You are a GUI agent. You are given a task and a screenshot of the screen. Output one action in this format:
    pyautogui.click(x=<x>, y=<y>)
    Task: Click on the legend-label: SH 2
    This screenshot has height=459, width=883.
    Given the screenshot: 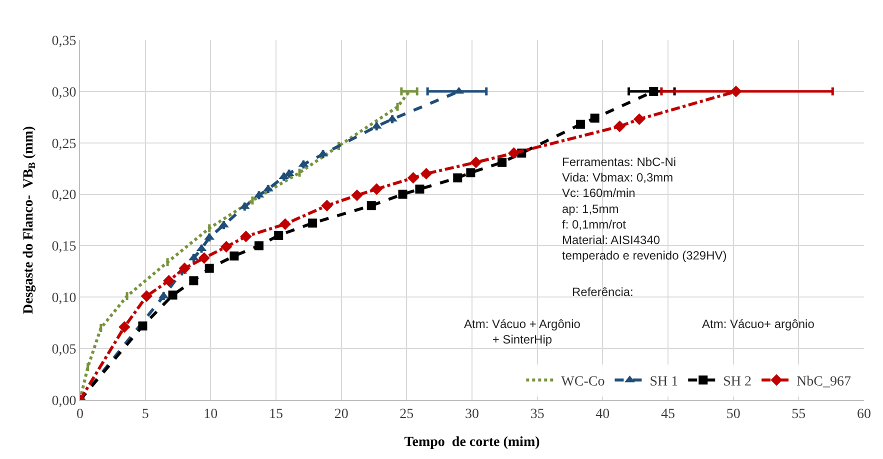 What is the action you would take?
    pyautogui.click(x=737, y=382)
    